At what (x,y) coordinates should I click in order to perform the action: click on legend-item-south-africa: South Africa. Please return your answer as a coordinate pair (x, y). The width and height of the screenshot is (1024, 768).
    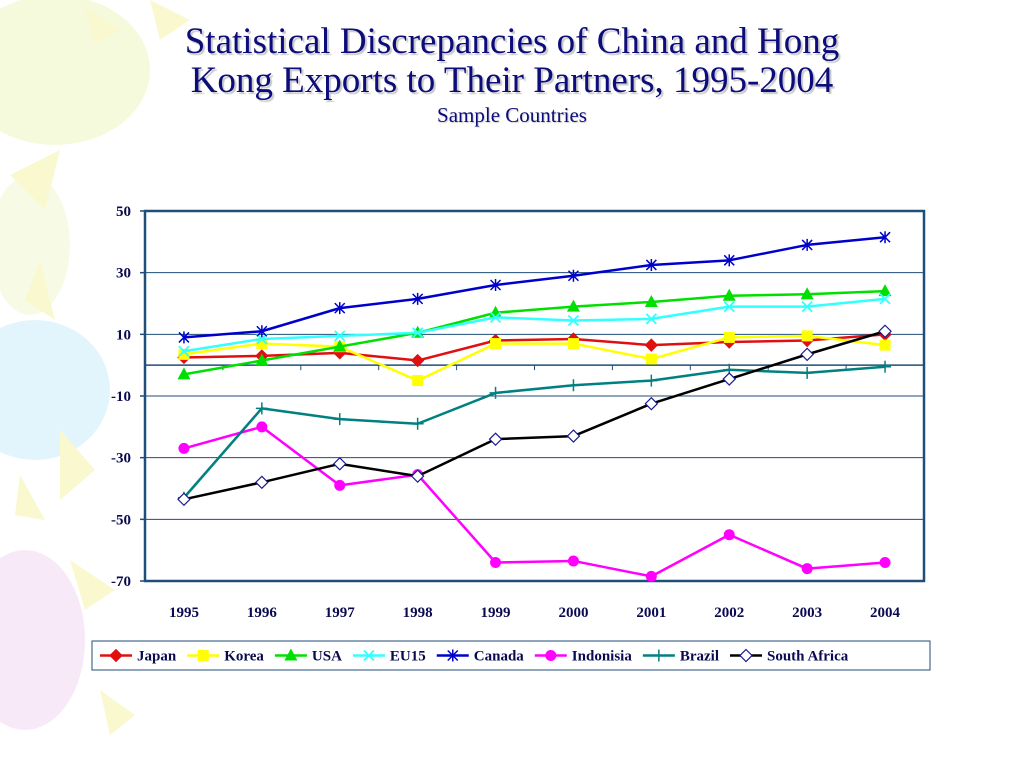
    Looking at the image, I should click on (789, 657).